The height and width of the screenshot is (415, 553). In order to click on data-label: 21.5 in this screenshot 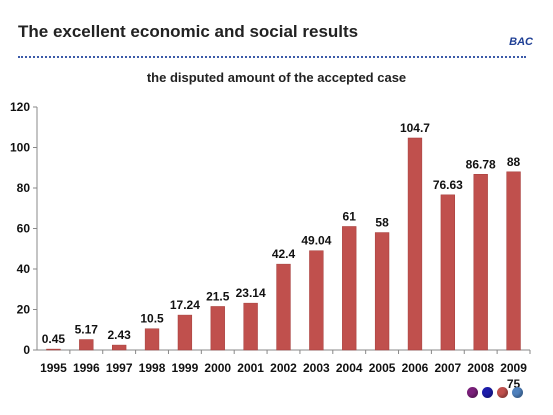, I will do `click(218, 296)`.